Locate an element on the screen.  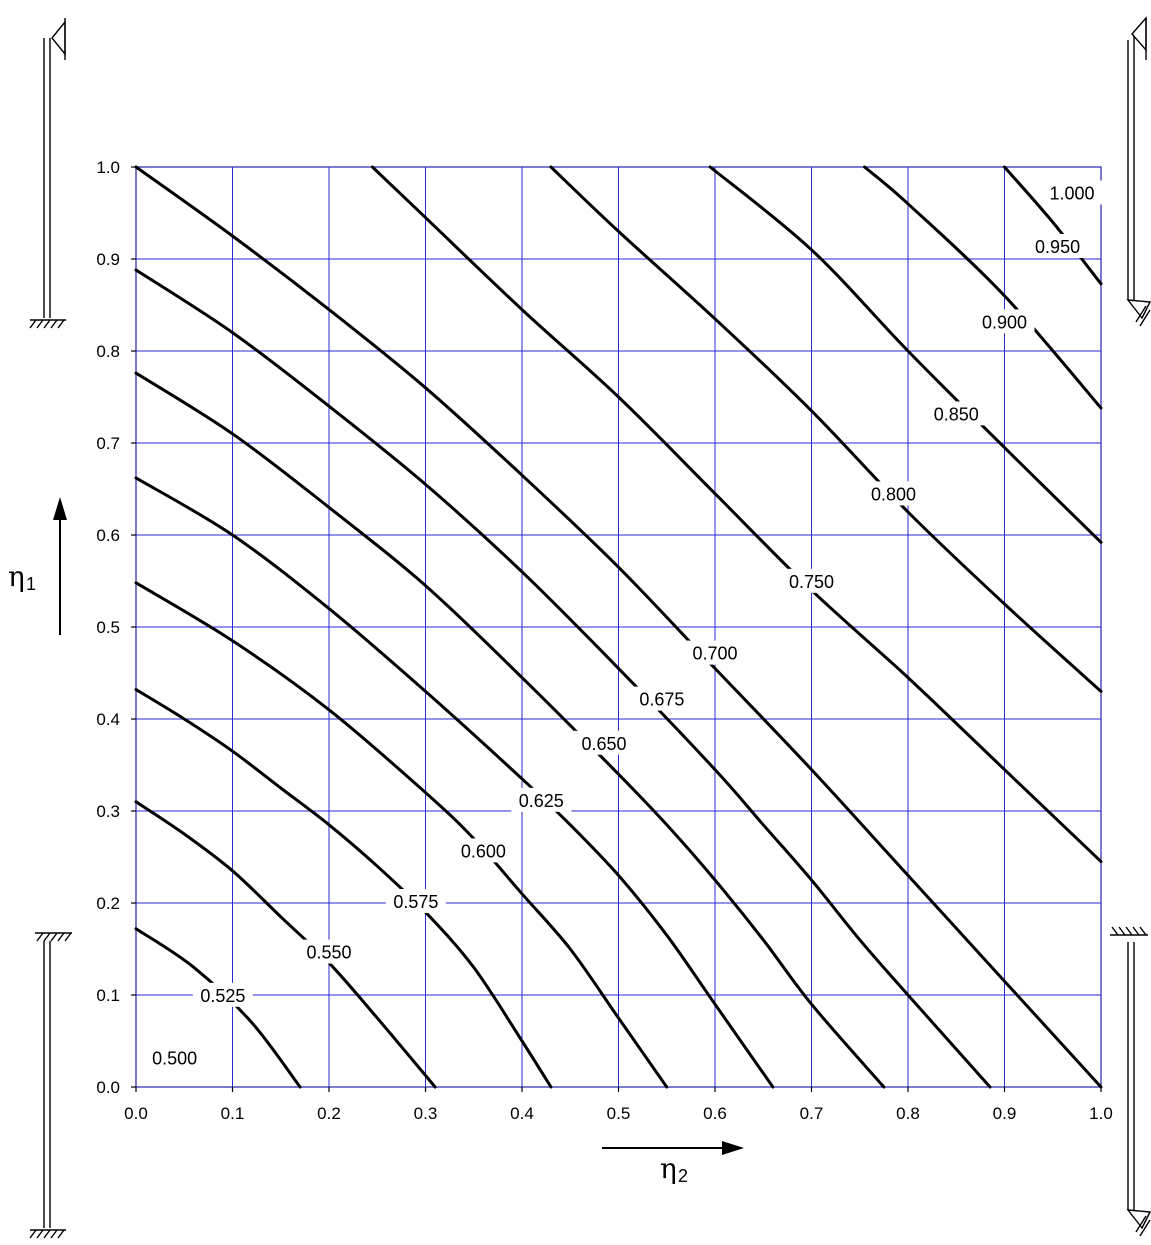
x-axis-ticks: 0.0 0.1 0.2 0.3 0.4 0.5 0.6 0.7 0.8 0.9 1.0 is located at coordinates (618, 1105).